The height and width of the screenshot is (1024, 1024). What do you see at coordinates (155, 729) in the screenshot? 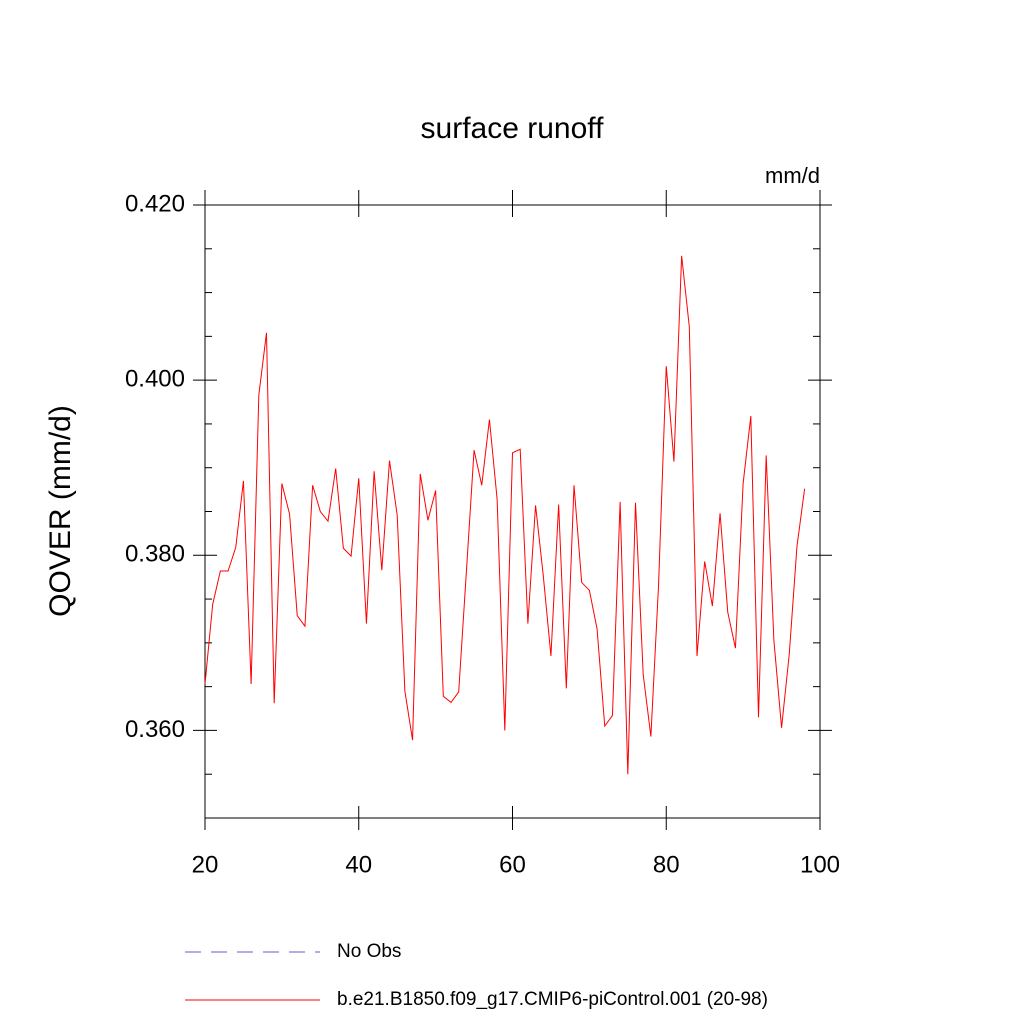
I see `y-tick-label: 0.360` at bounding box center [155, 729].